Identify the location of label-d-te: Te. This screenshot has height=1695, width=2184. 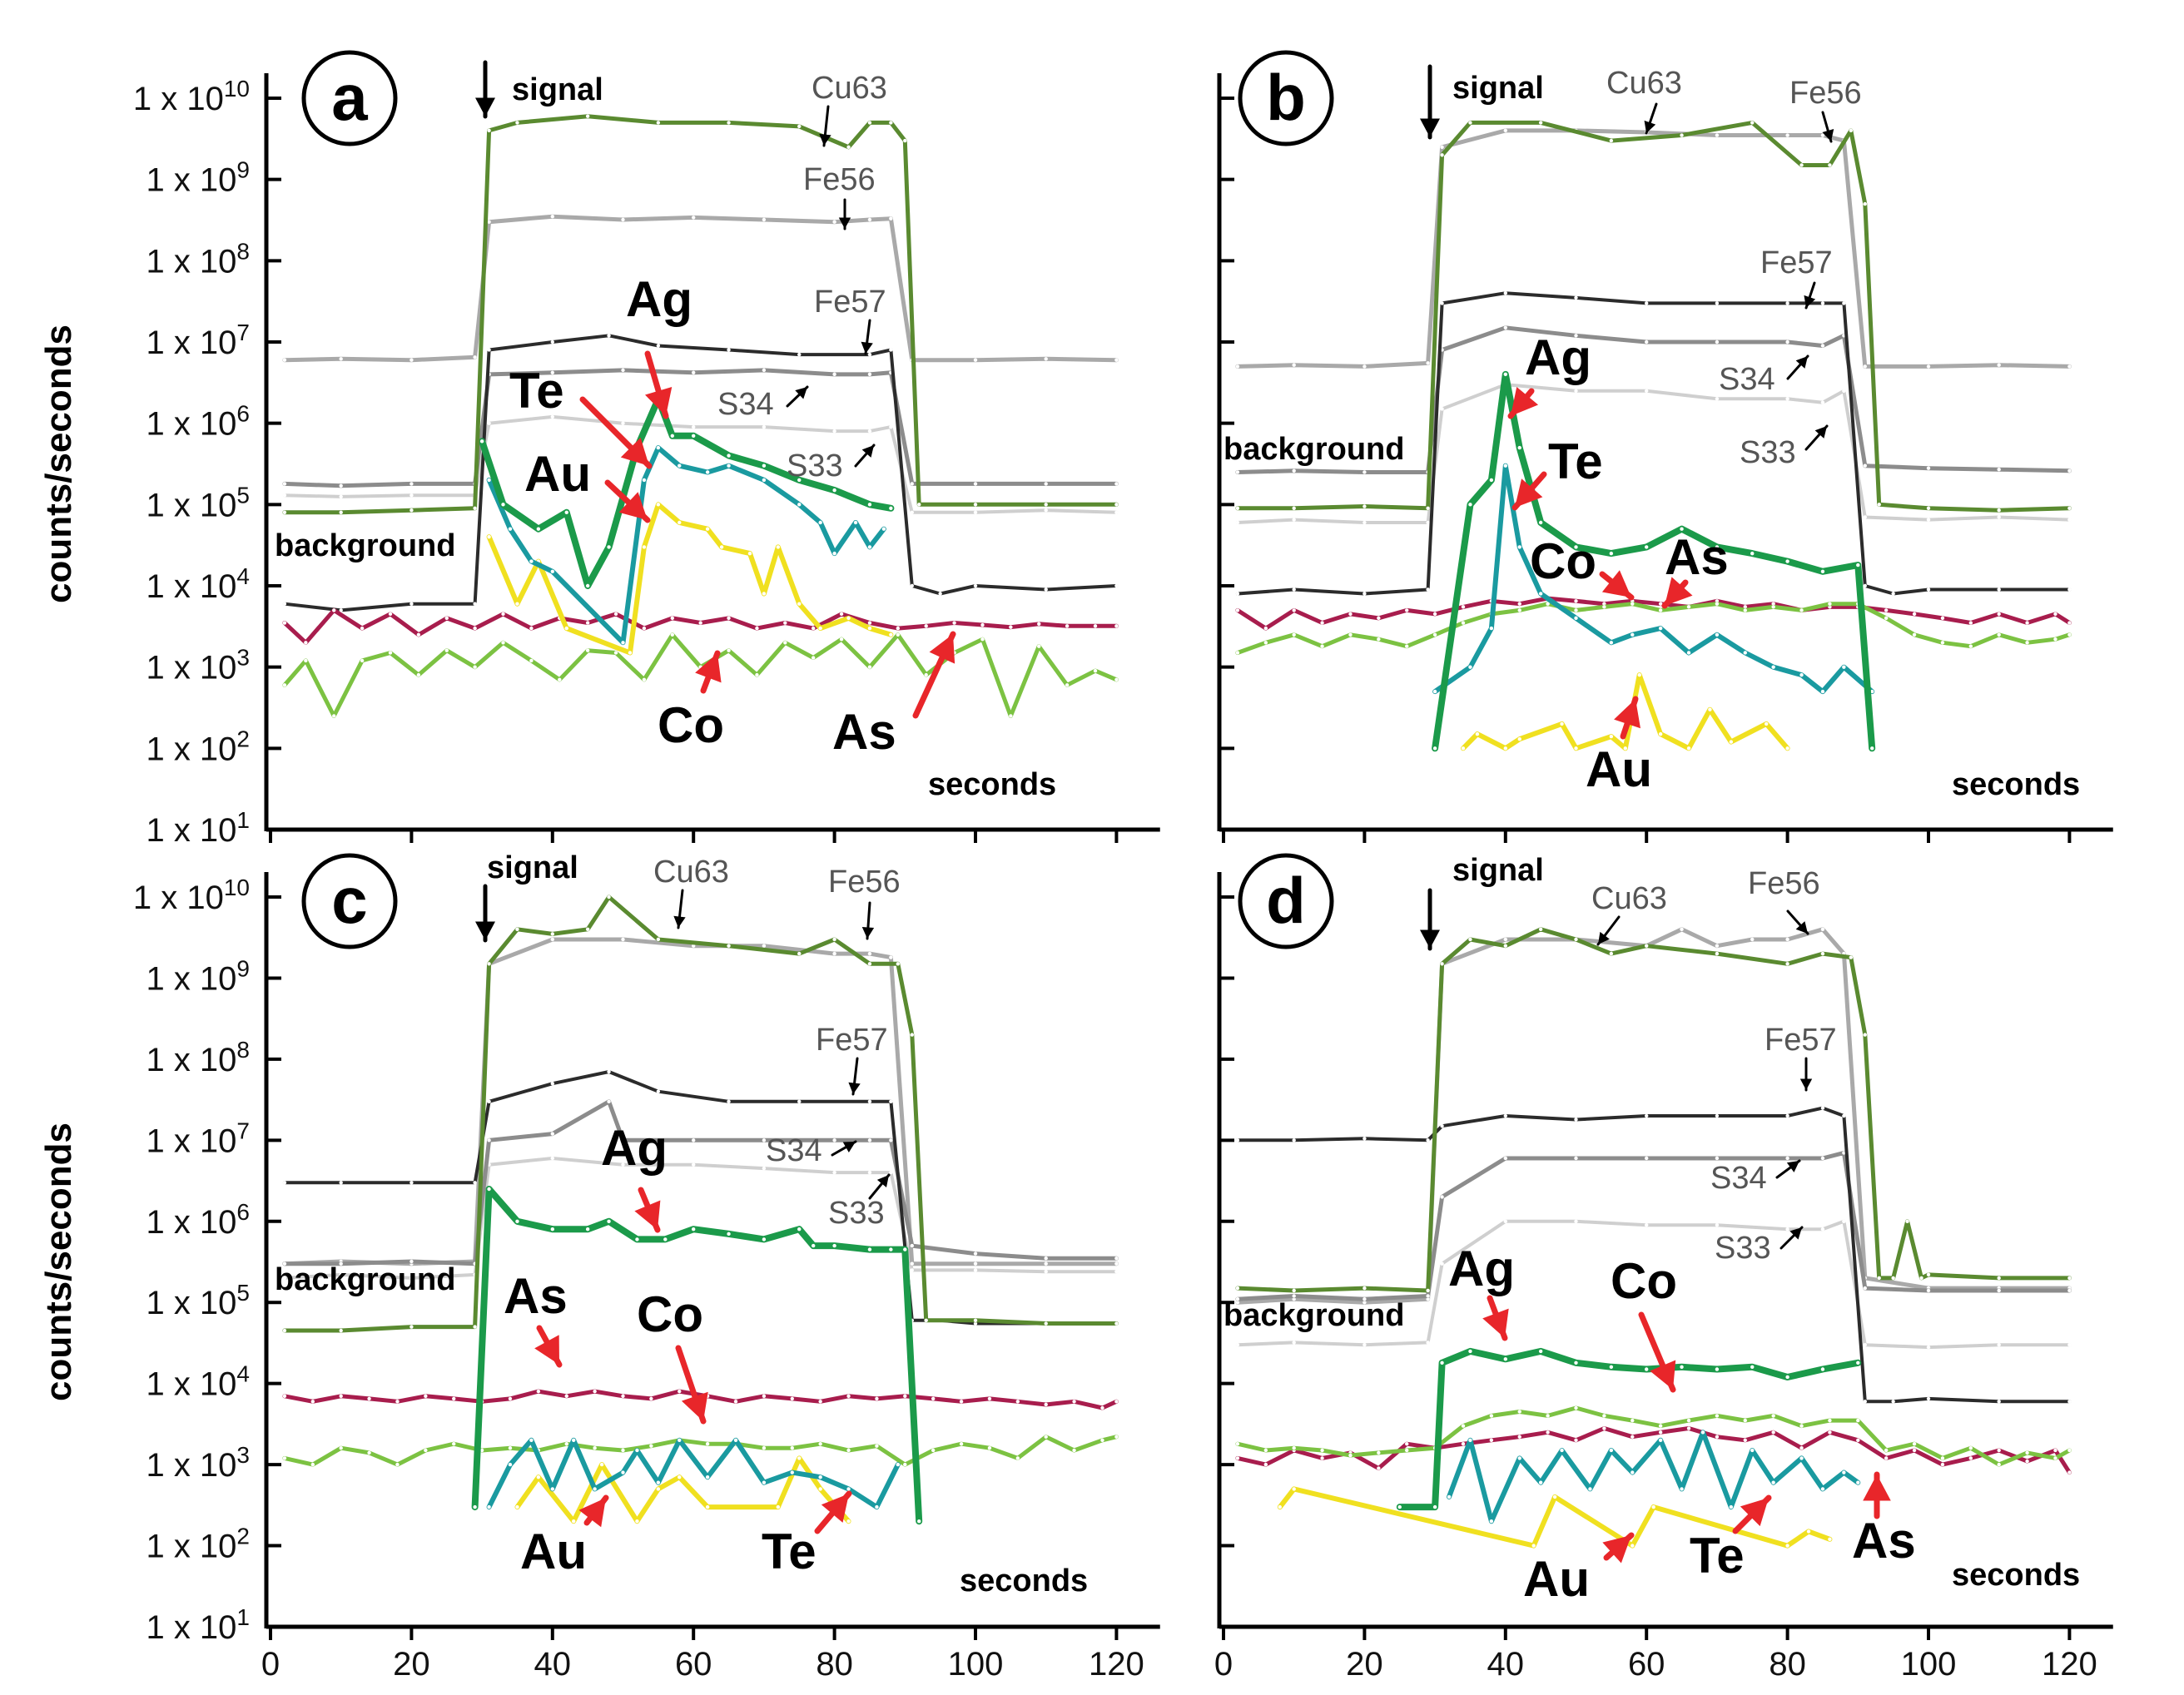
(1717, 1555).